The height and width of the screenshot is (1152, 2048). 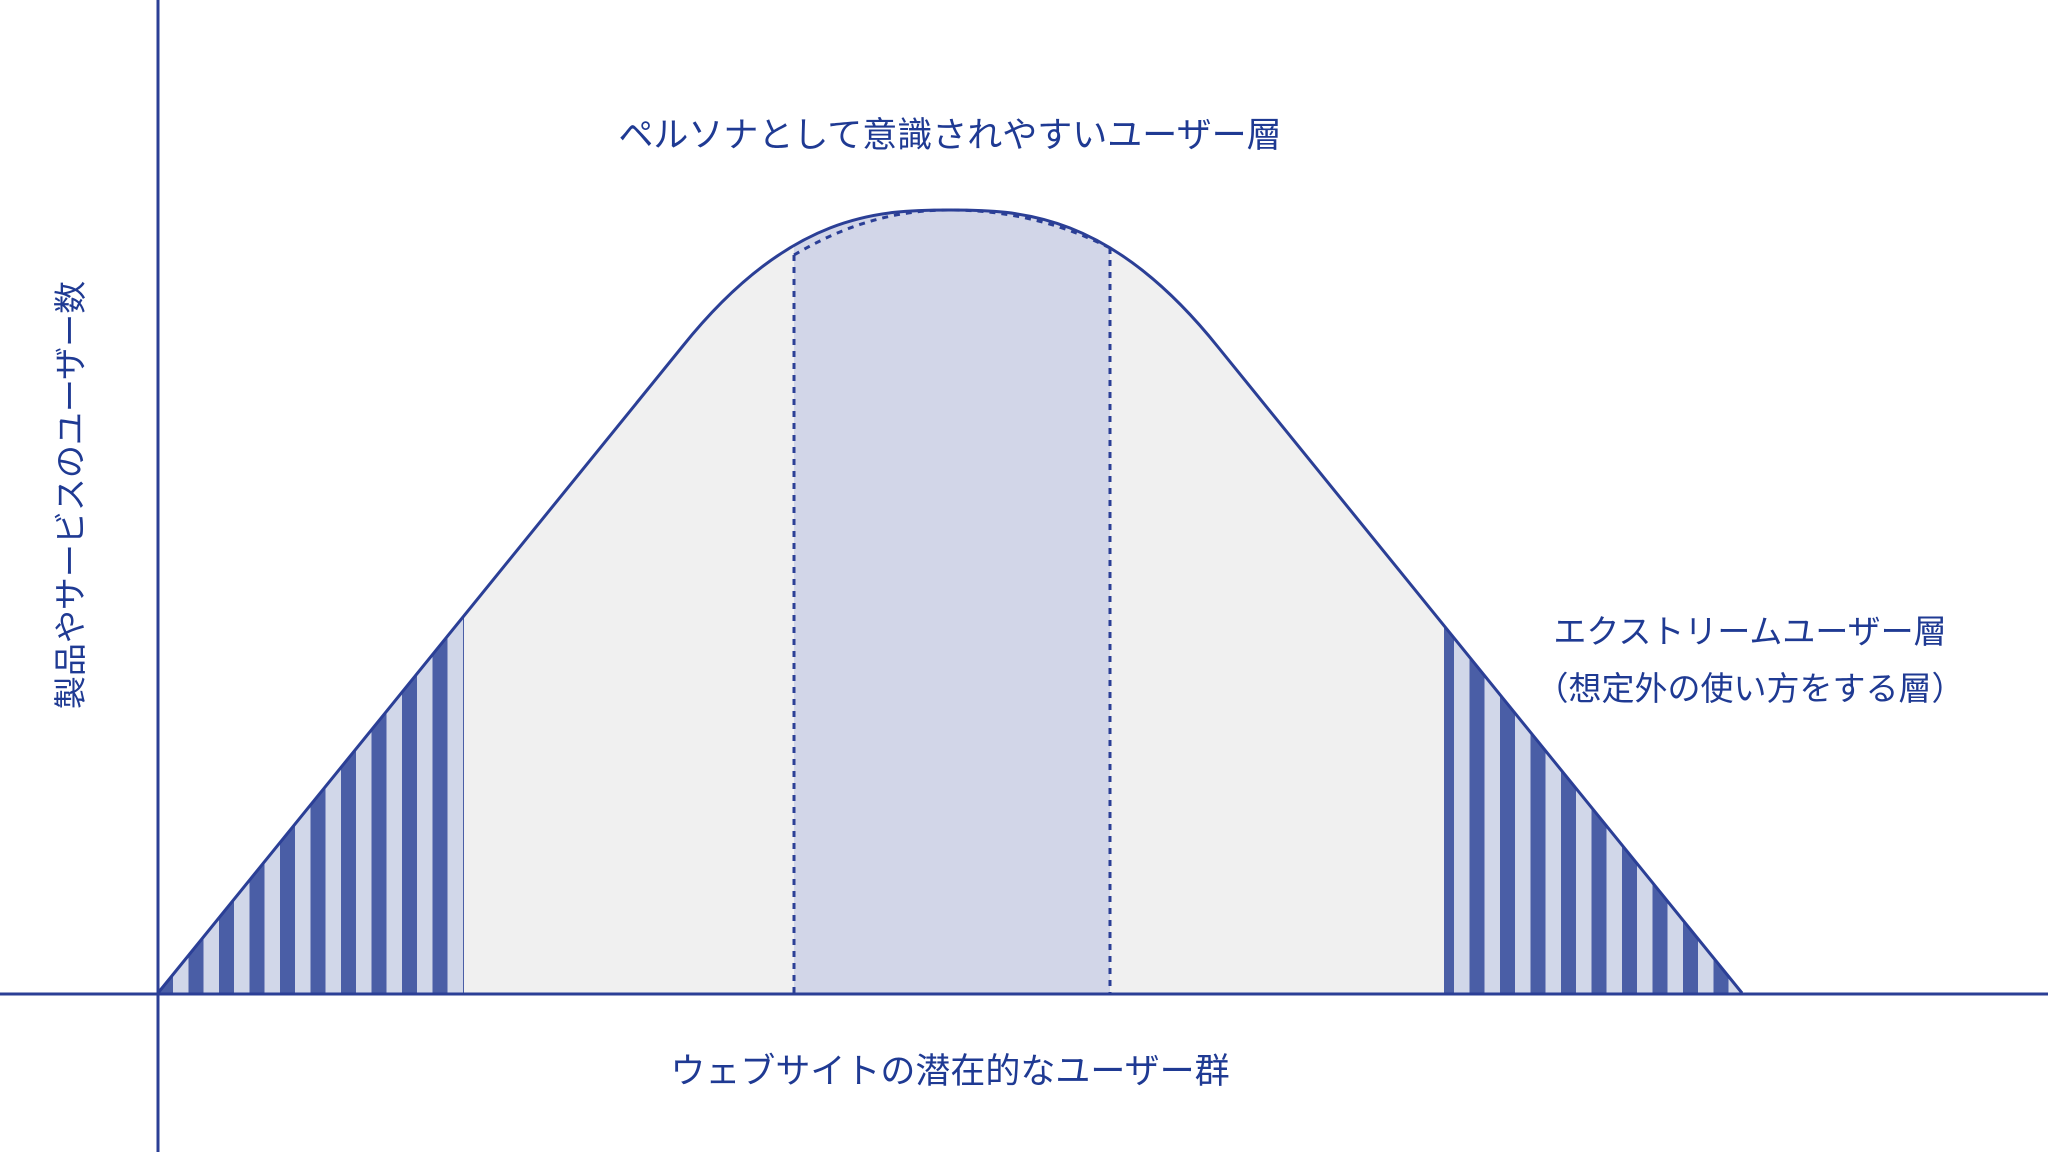 What do you see at coordinates (1750, 688) in the screenshot?
I see `right-label-line2: （想定外の使い方をする層）` at bounding box center [1750, 688].